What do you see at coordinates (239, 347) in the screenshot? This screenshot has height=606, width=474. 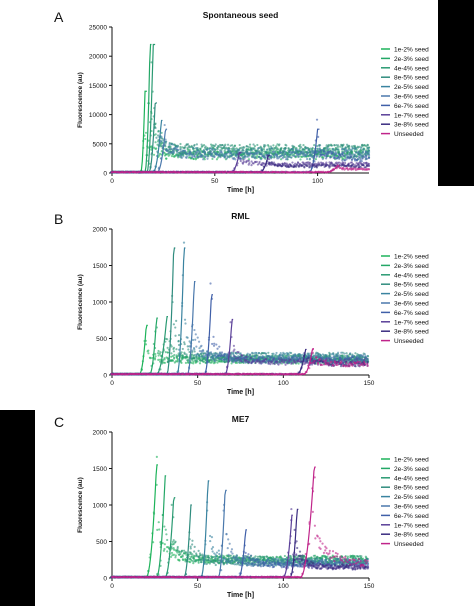 I see `series-1e-7-seed` at bounding box center [239, 347].